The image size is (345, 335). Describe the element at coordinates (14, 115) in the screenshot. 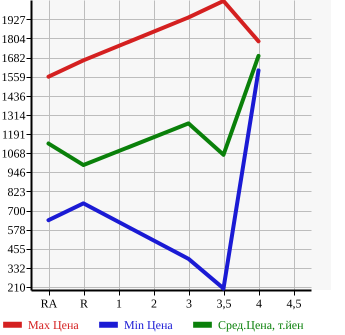

I see `y-tick-label: 1314` at that location.